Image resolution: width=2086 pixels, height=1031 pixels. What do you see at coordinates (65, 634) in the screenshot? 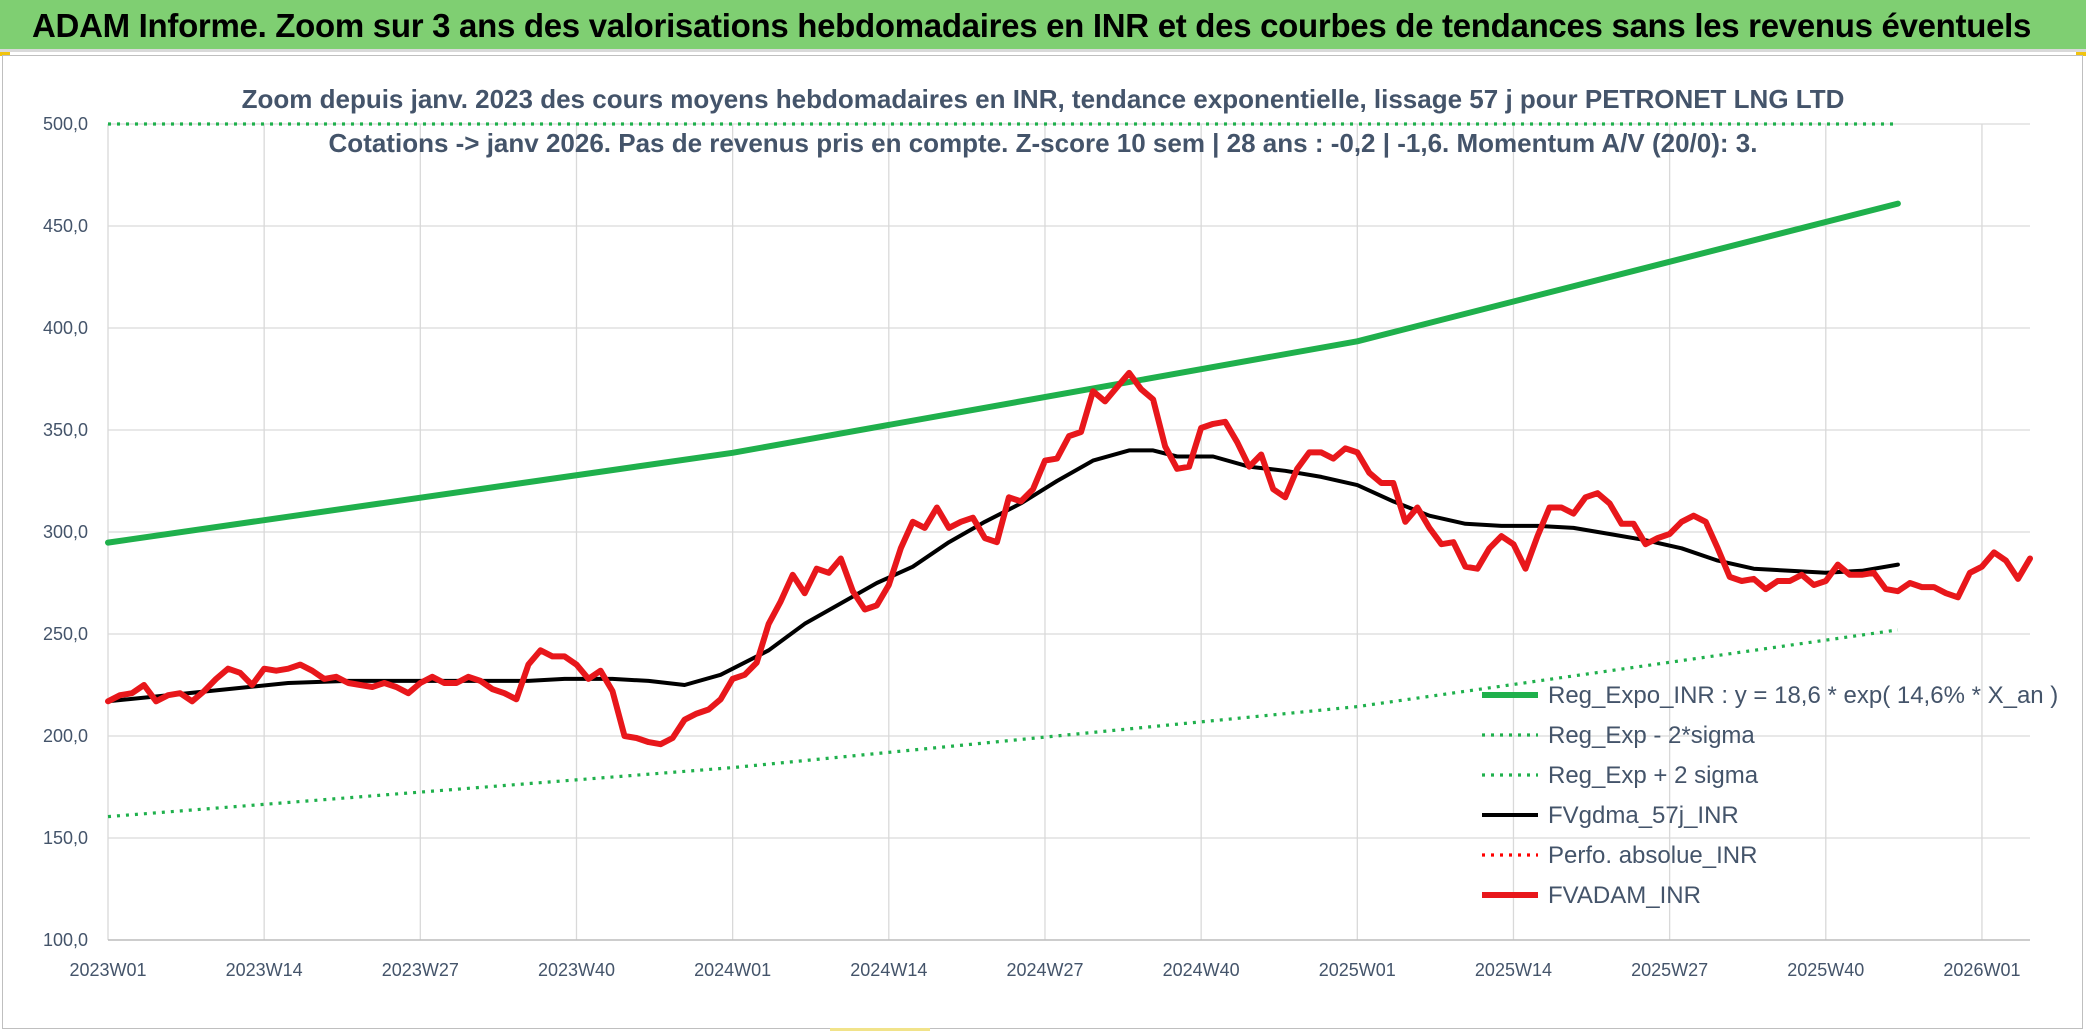
I see `y-tick-label: 250,0` at bounding box center [65, 634].